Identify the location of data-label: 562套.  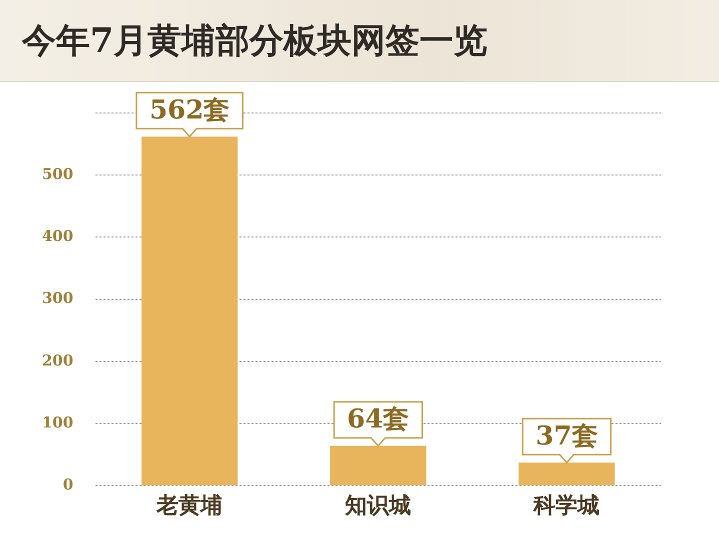
(189, 110).